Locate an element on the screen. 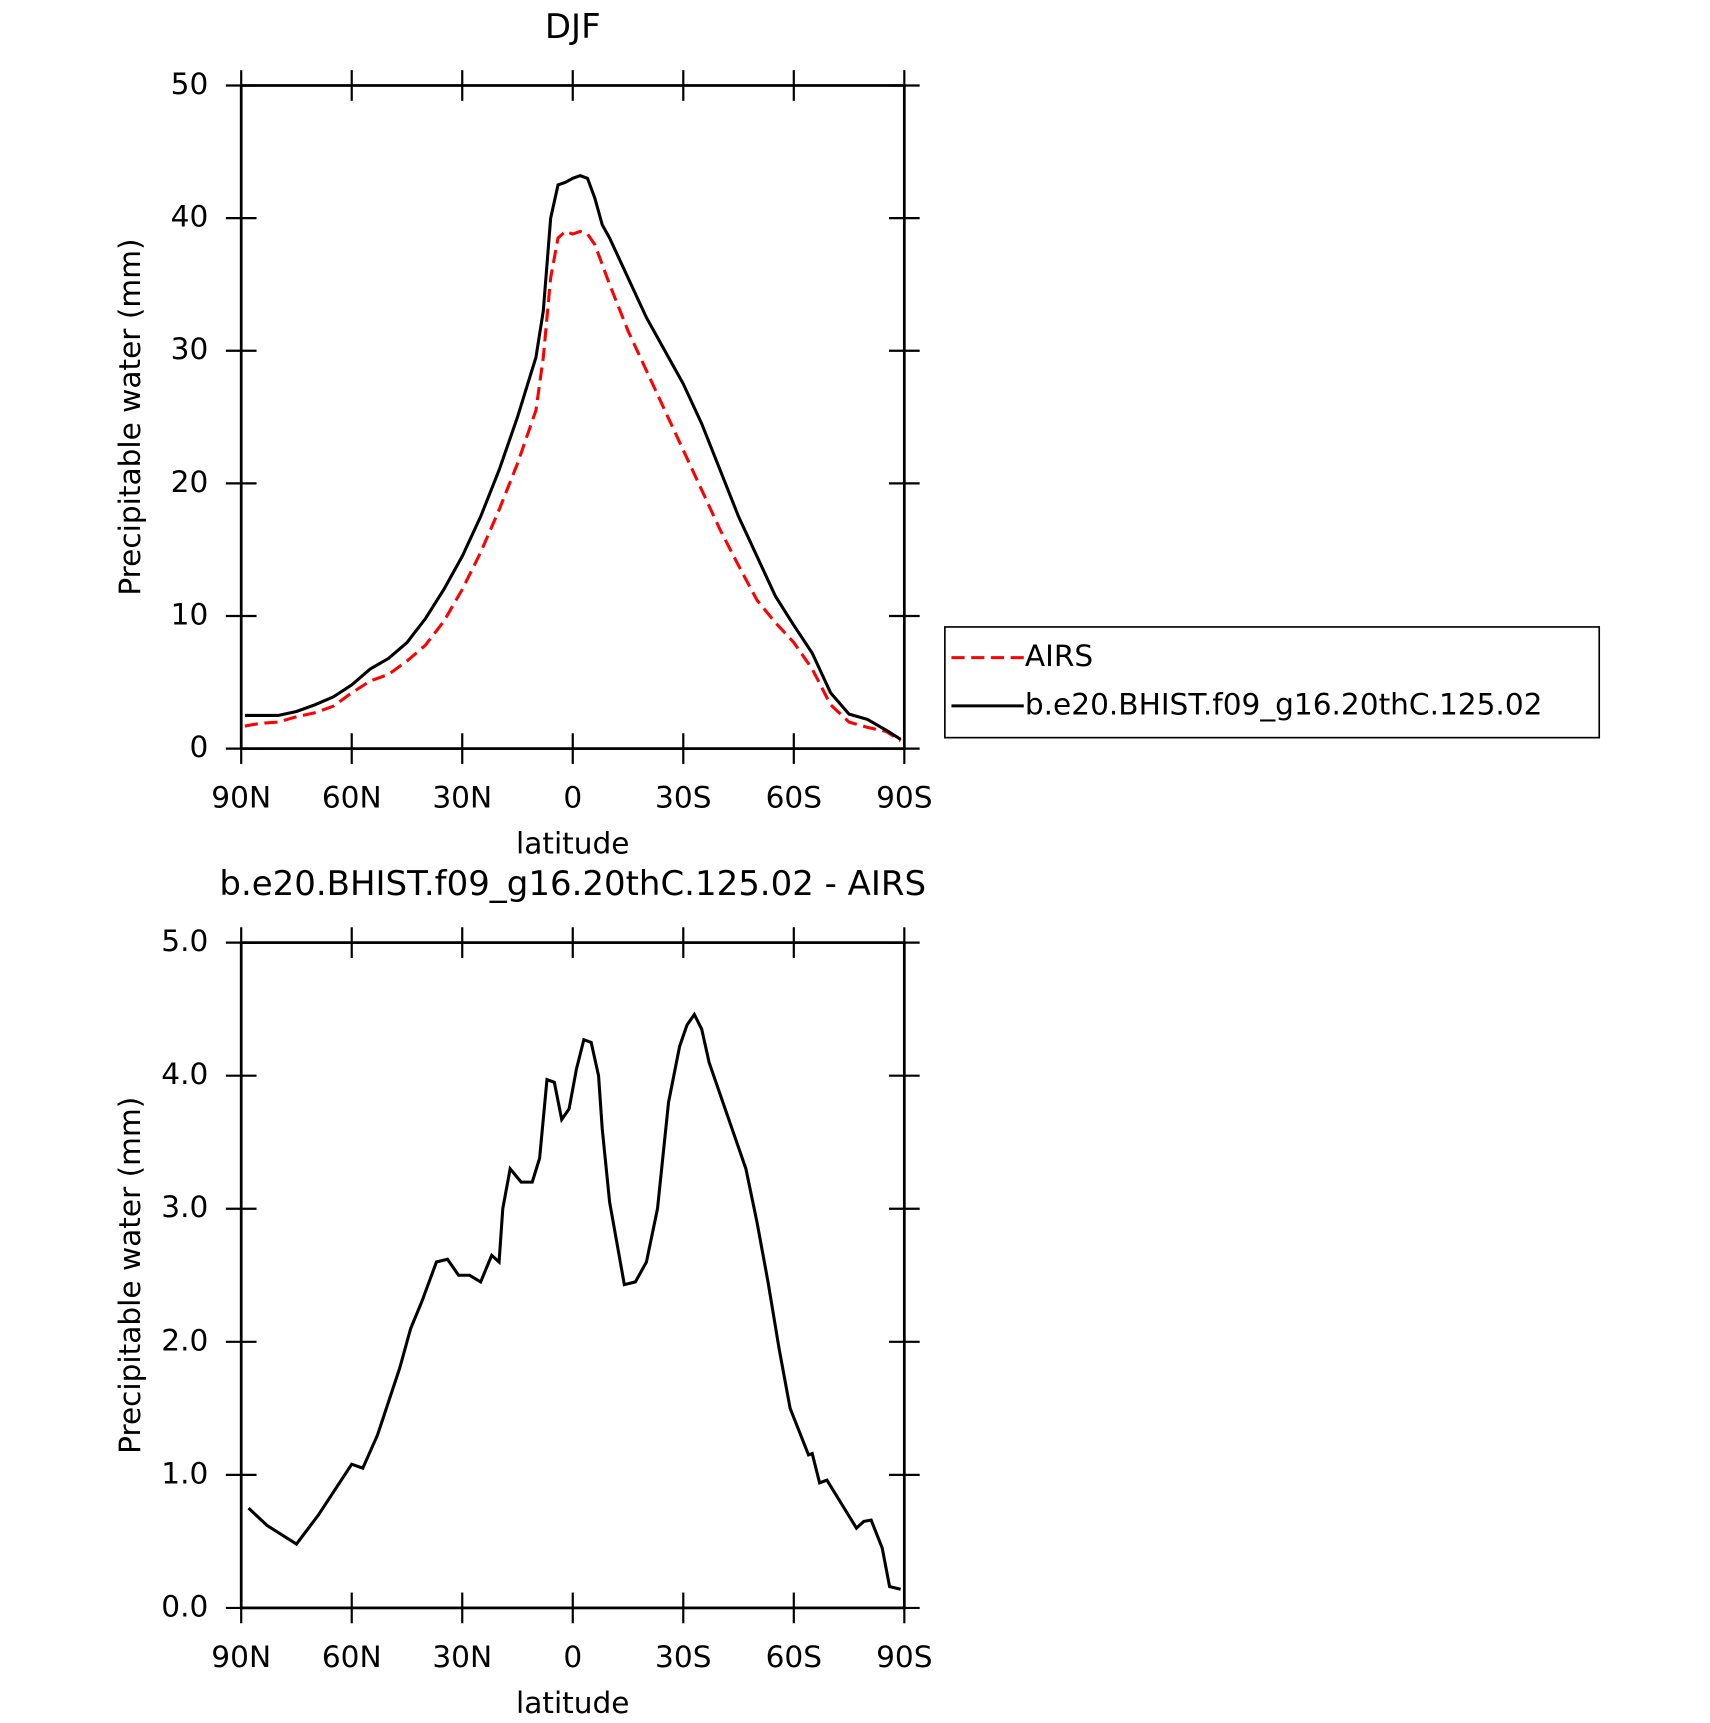 This screenshot has height=1723, width=1710. legend-box is located at coordinates (1272, 682).